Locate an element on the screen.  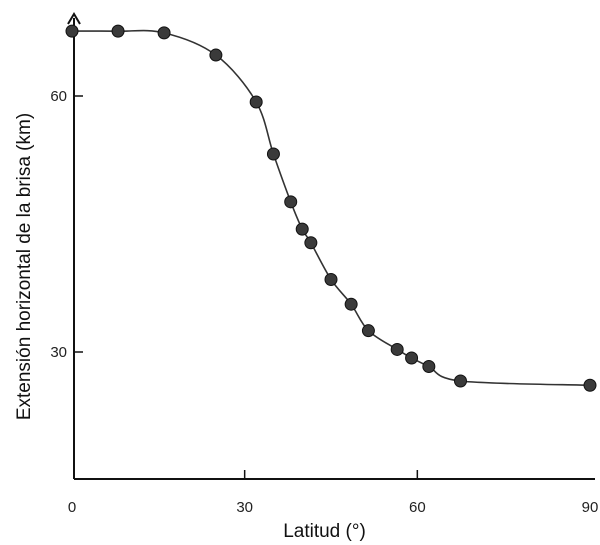
y-tick-label: 60 is located at coordinates (58, 96).